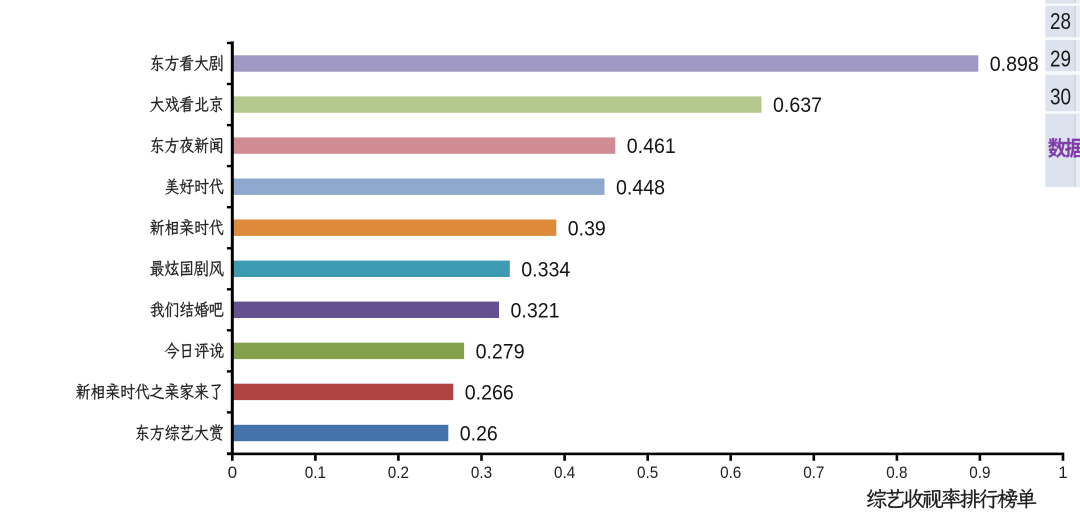 The image size is (1080, 530). Describe the element at coordinates (315, 472) in the screenshot. I see `svg-text: 0.1` at that location.